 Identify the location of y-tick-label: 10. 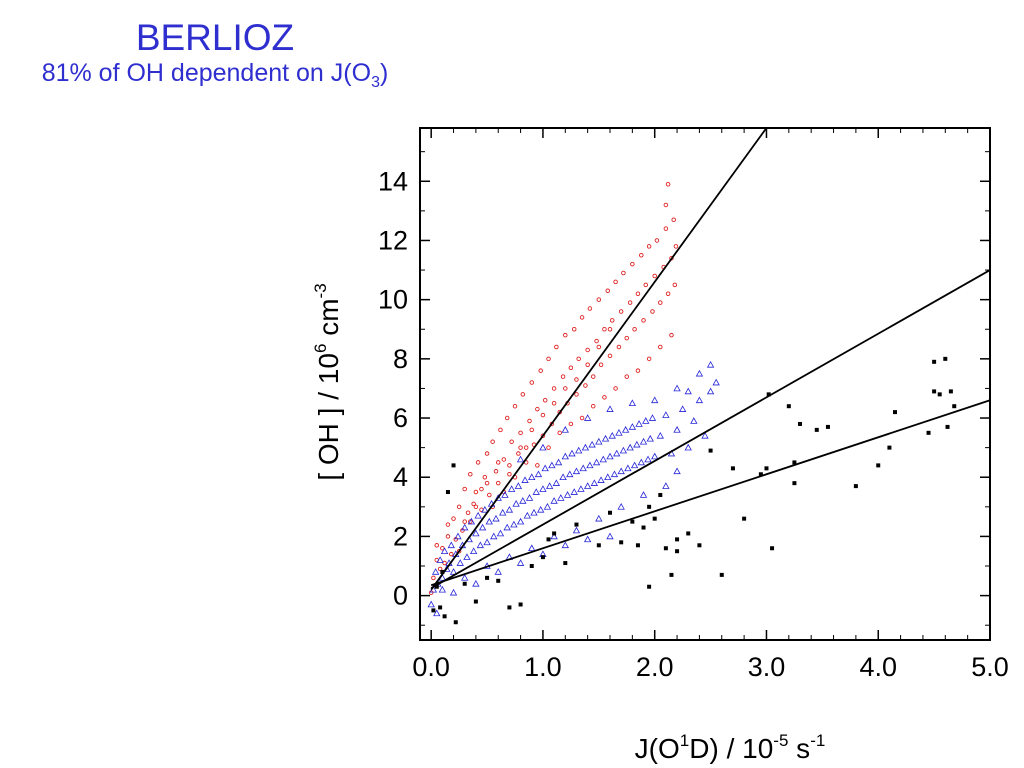
(393, 300).